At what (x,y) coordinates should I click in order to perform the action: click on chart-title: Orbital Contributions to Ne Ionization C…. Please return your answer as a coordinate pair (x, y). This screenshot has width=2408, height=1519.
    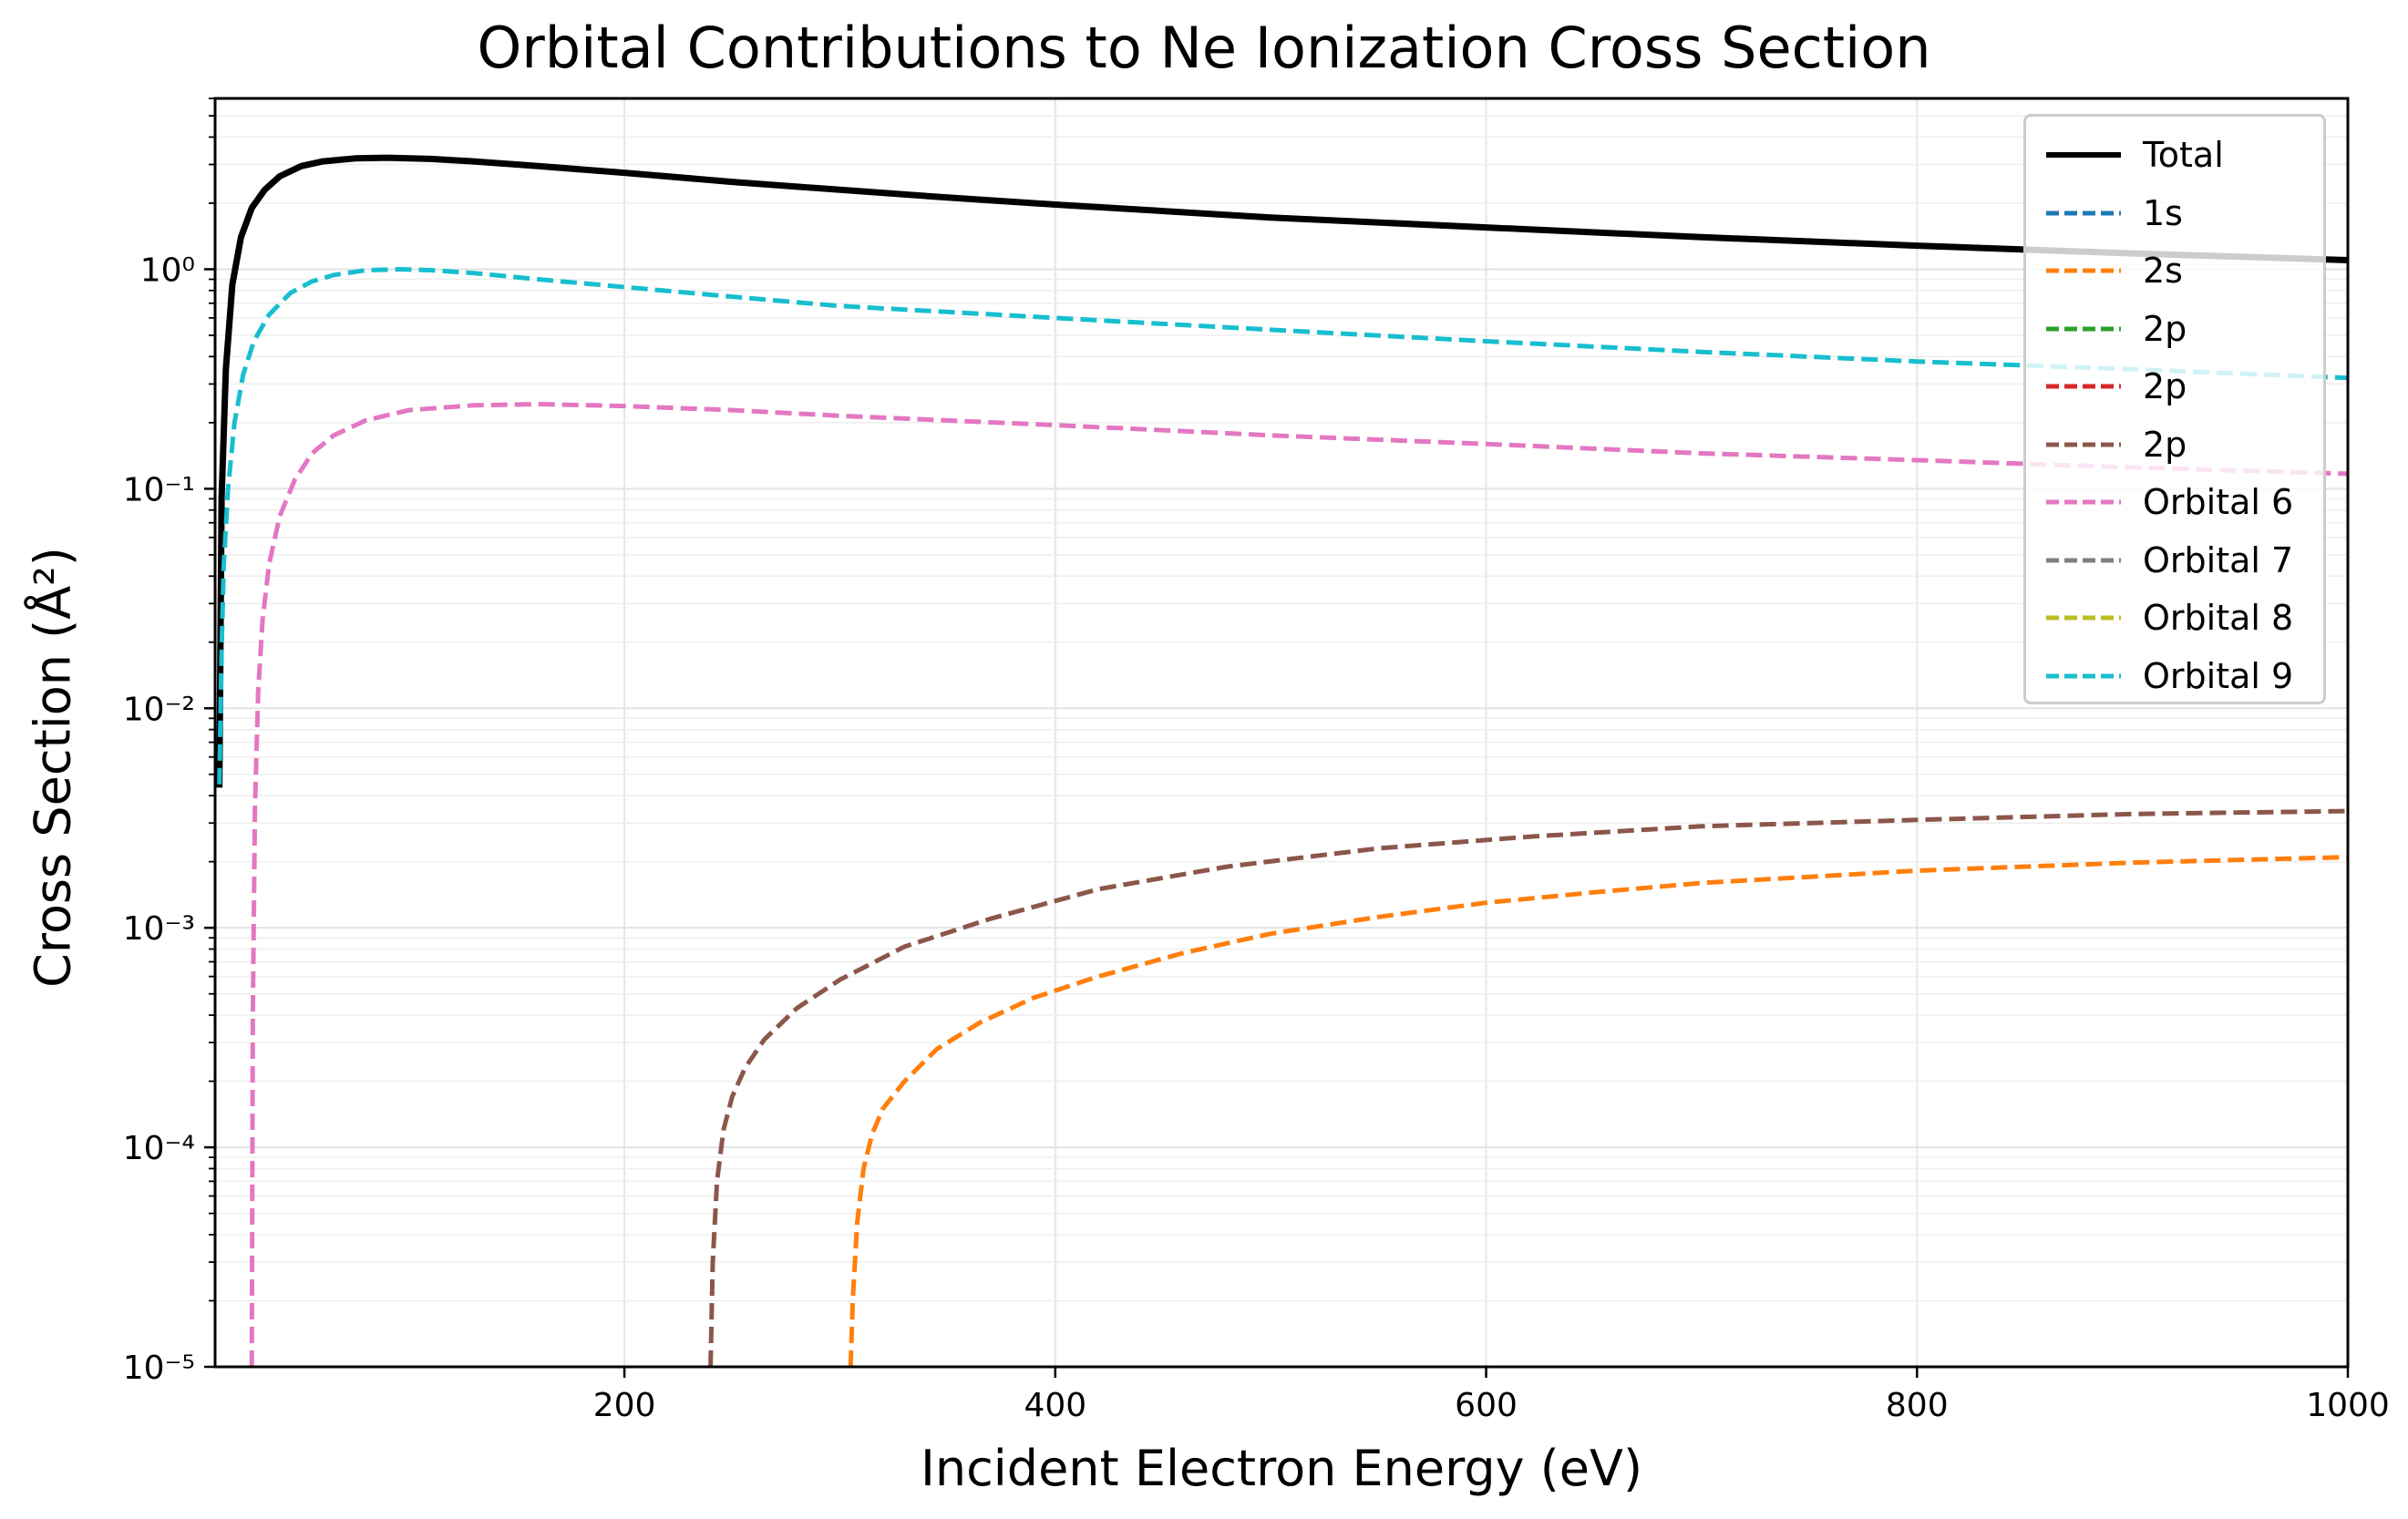
    Looking at the image, I should click on (1204, 48).